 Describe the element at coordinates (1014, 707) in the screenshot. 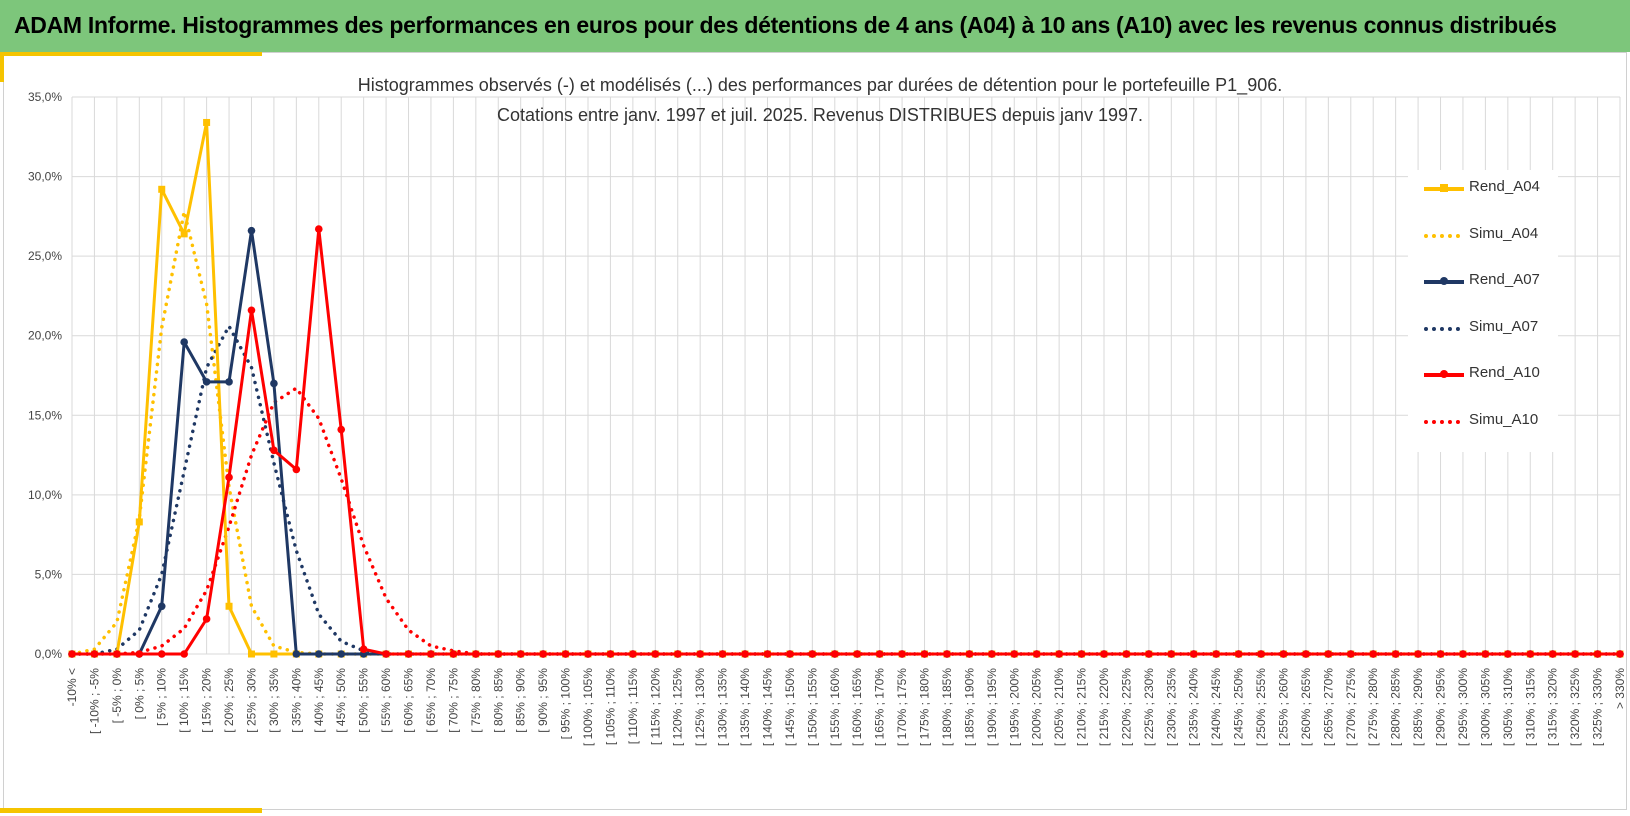

I see `x-tick-label: [ 195% ; 200%` at that location.